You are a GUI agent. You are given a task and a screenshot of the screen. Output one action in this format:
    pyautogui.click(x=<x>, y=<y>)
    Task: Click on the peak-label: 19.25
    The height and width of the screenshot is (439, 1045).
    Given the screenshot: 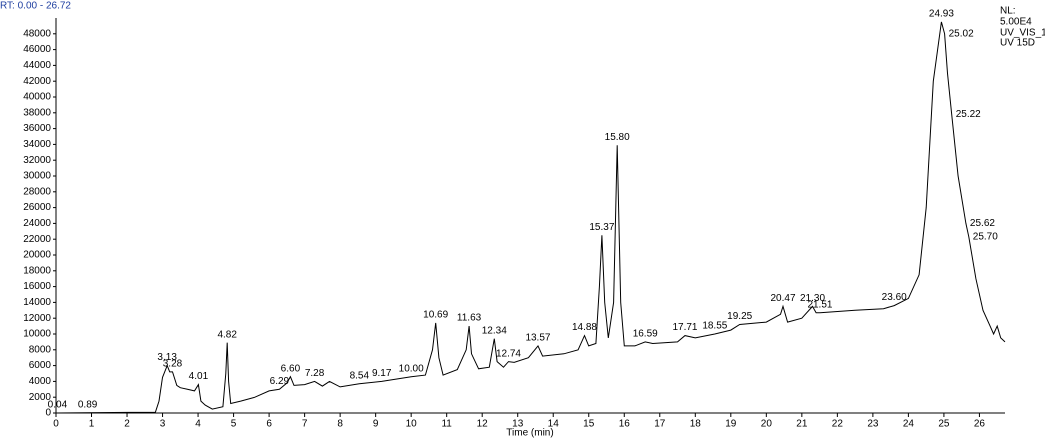 What is the action you would take?
    pyautogui.click(x=739, y=316)
    